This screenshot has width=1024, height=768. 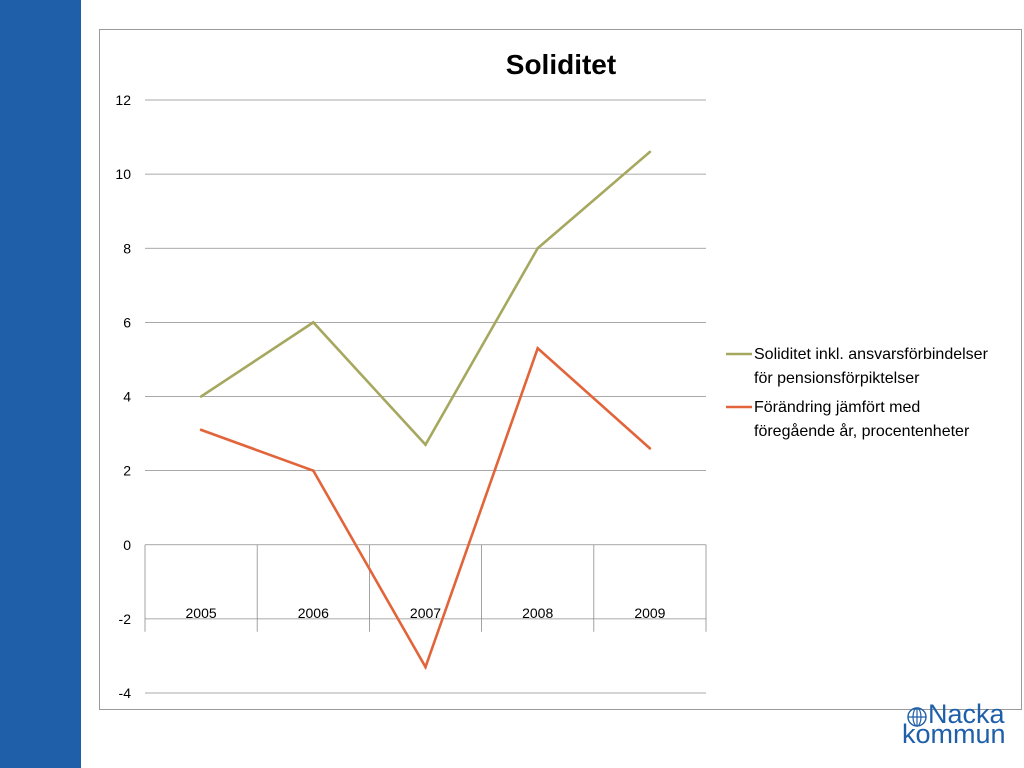 I want to click on y-tick-label: 10, so click(x=123, y=174).